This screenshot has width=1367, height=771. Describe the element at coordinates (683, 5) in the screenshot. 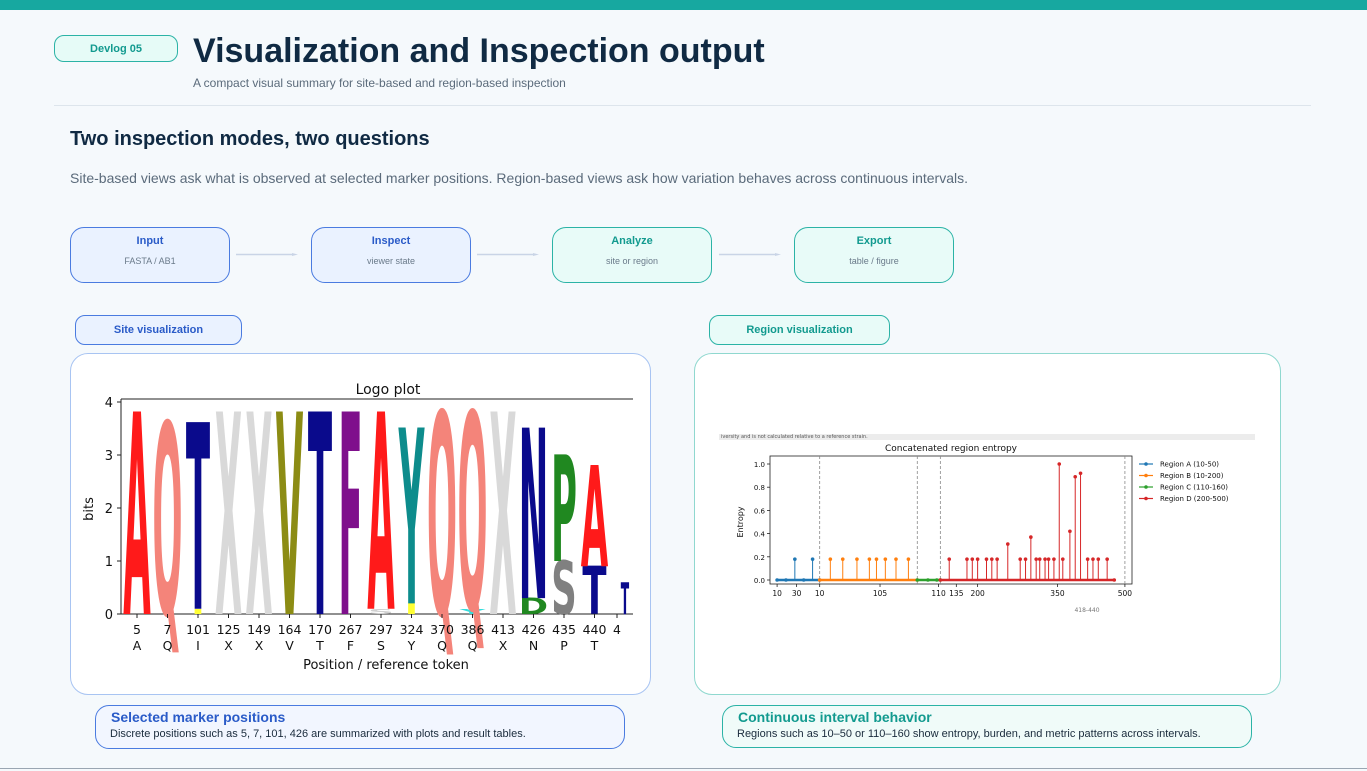

I see `top-accent-bar` at that location.